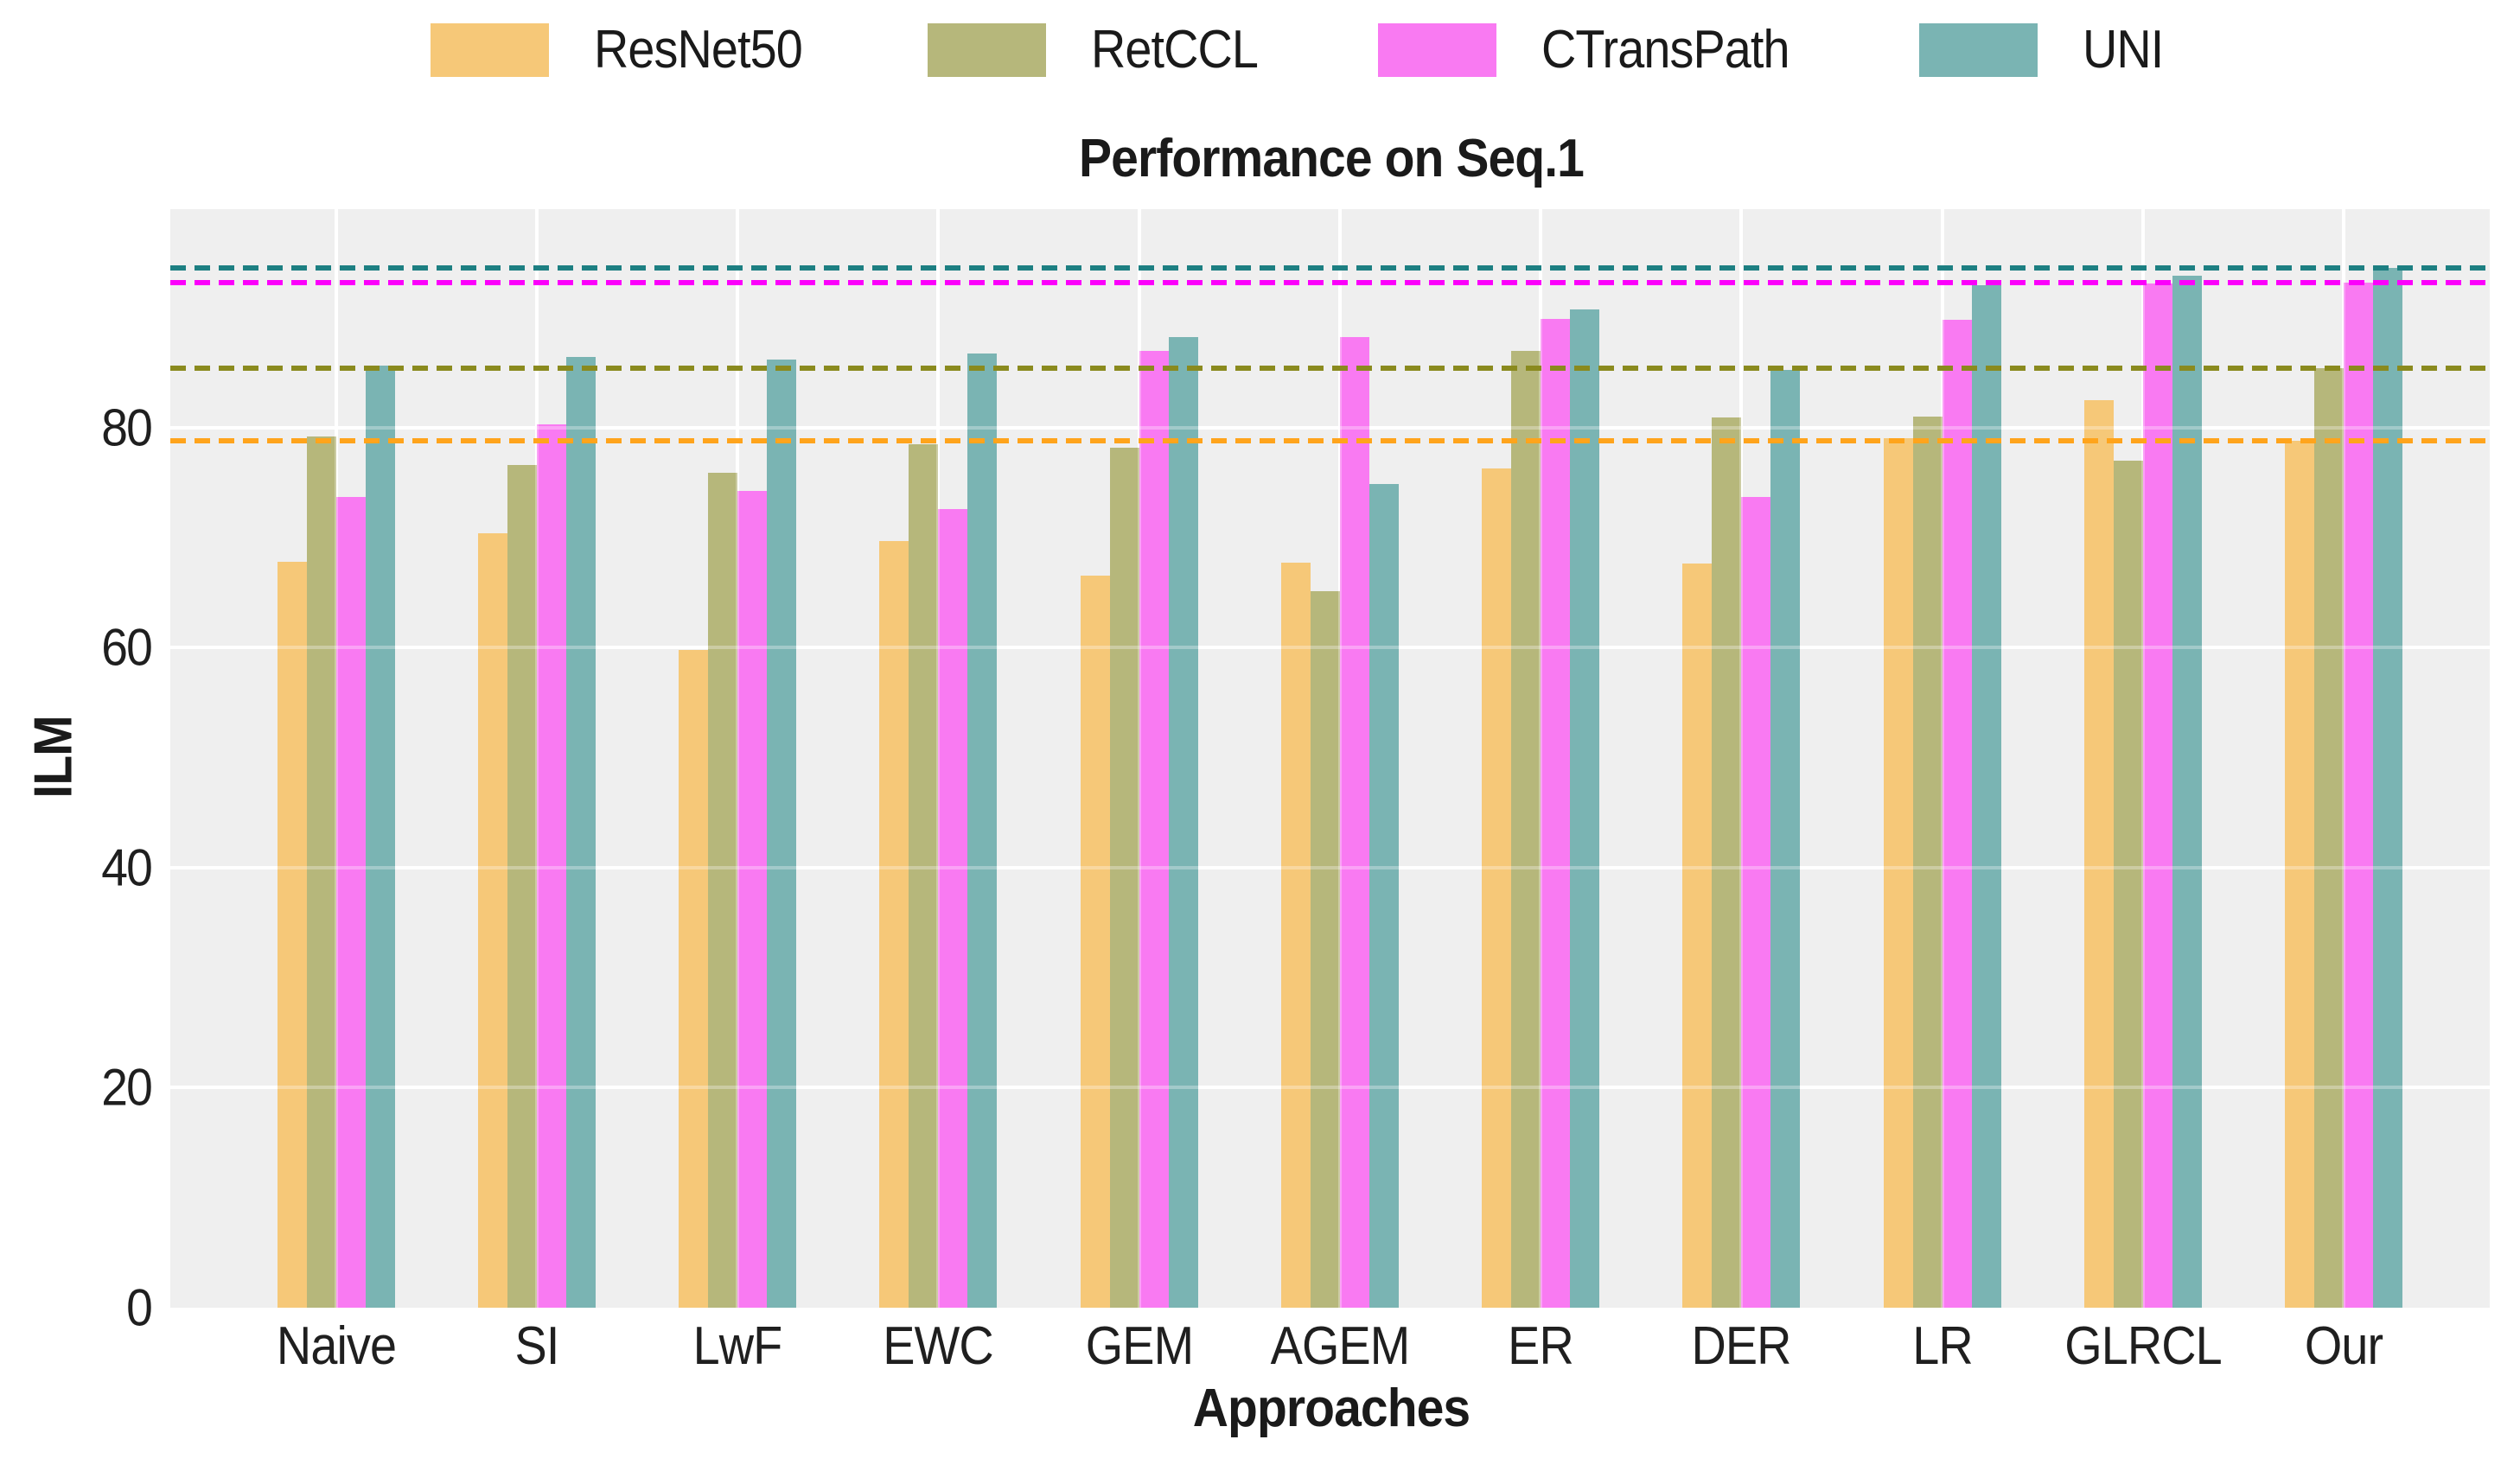  Describe the element at coordinates (1331, 1408) in the screenshot. I see `x-axis-label: Approaches` at that location.